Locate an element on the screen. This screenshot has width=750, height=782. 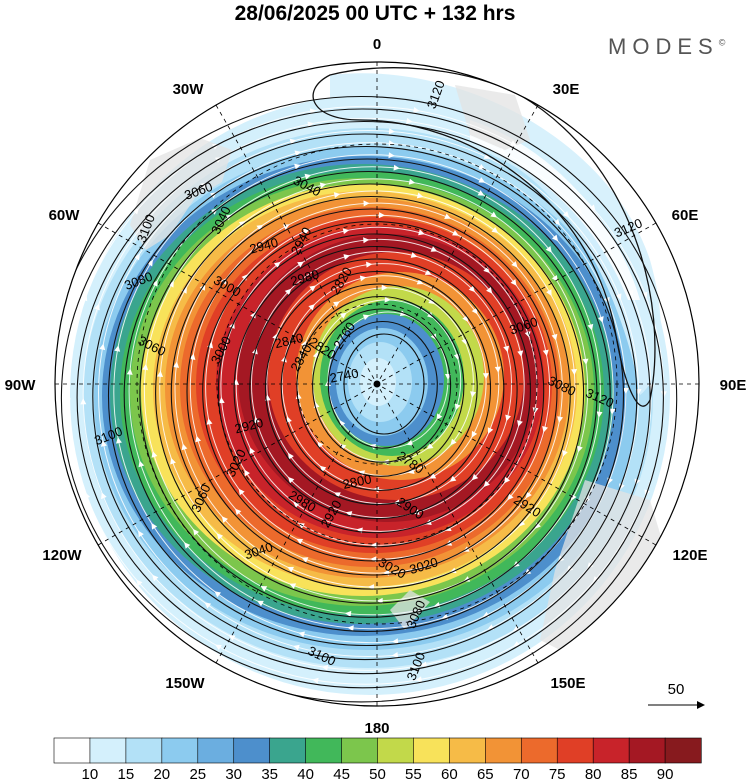
colorbar-tick-label: 60 is located at coordinates (449, 774).